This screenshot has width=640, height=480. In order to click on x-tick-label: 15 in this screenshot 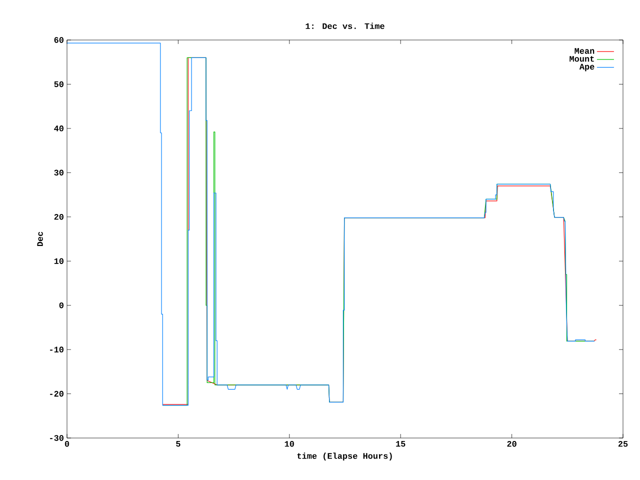, I will do `click(401, 444)`.